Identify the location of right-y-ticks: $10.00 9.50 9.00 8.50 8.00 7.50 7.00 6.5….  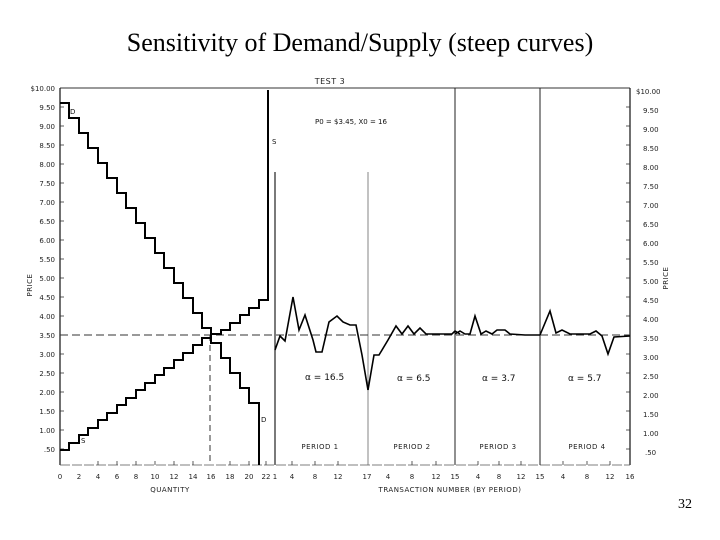
(648, 272).